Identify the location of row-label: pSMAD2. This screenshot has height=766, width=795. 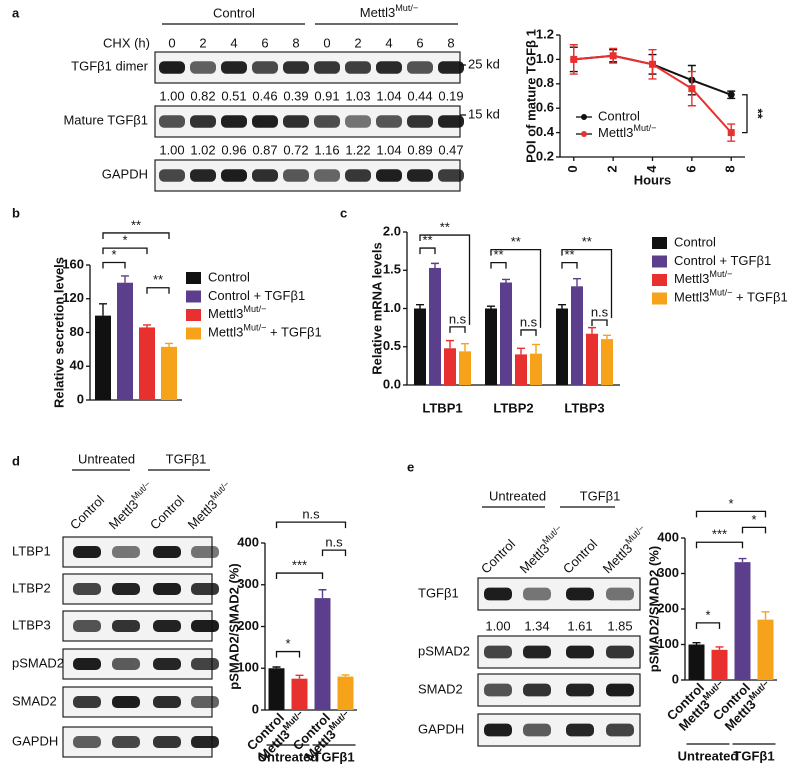
(38, 662).